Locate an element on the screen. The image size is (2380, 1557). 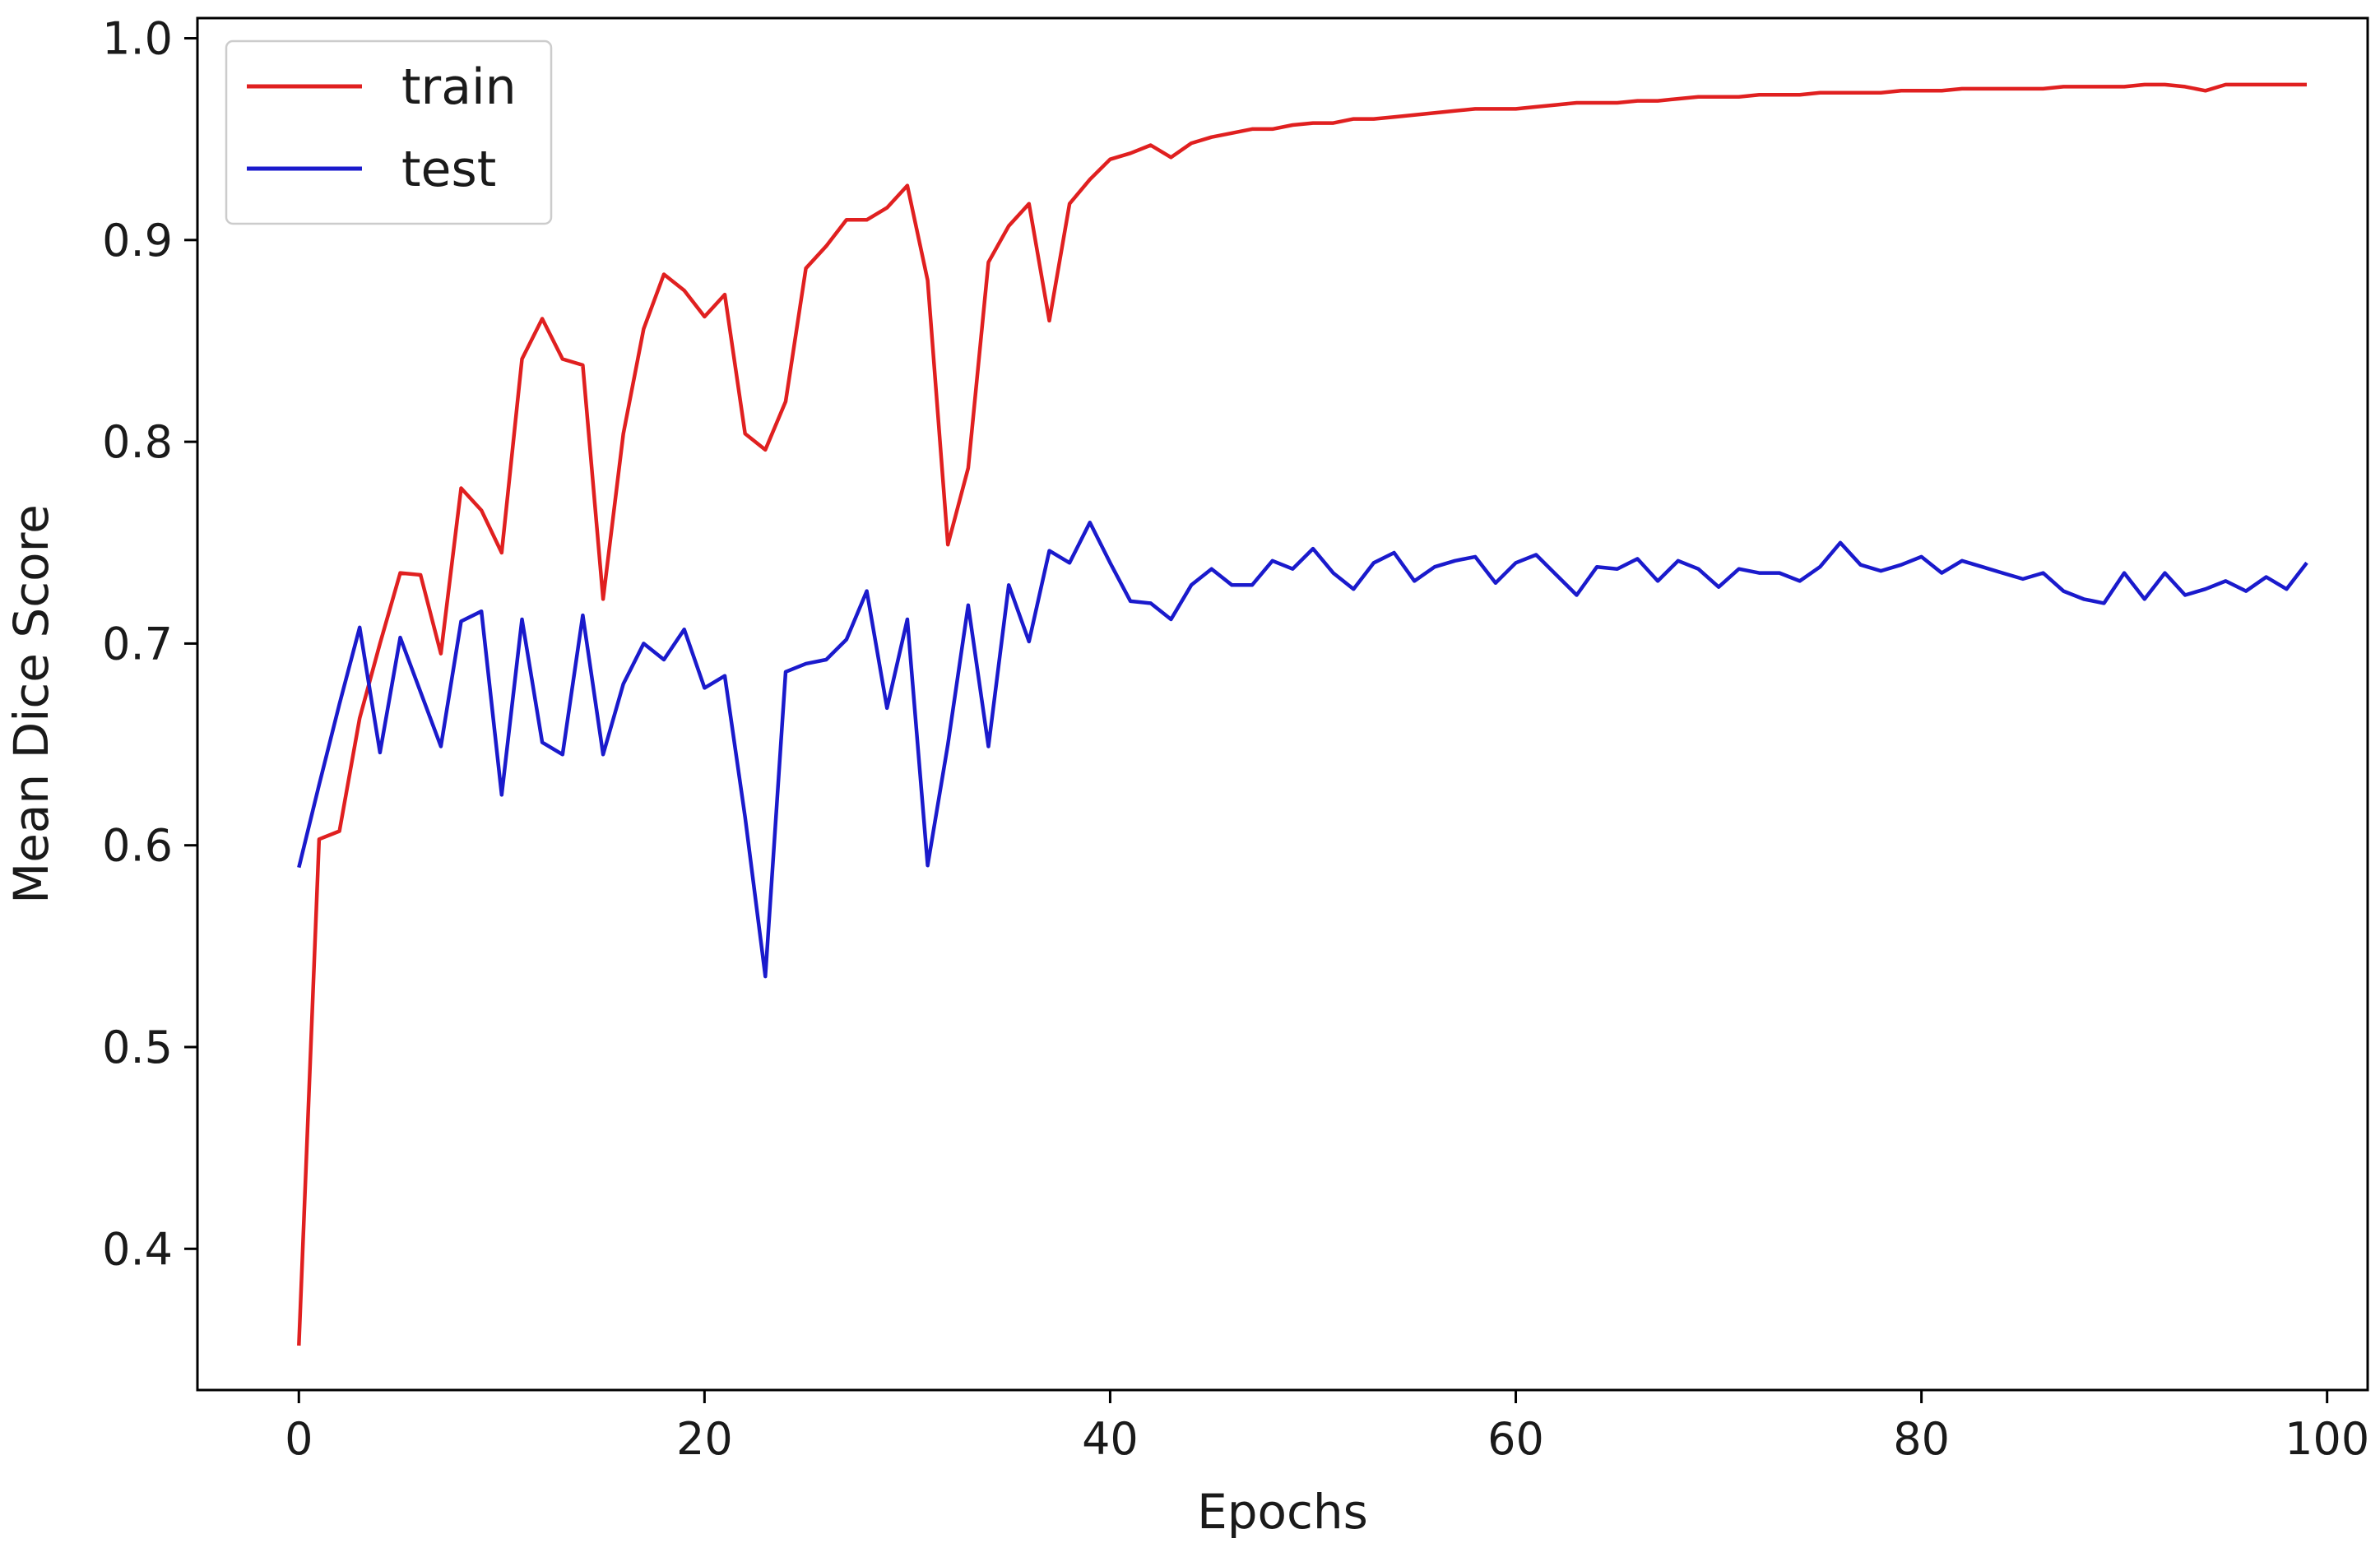
y-axis-label: Mean Dice Score is located at coordinates (31, 704).